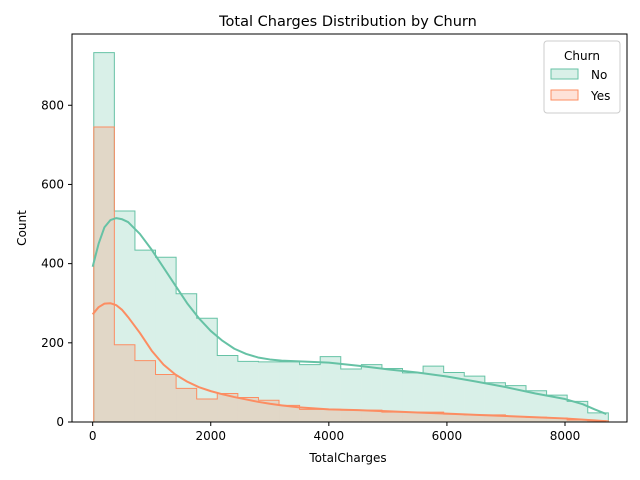 The width and height of the screenshot is (640, 480). What do you see at coordinates (599, 75) in the screenshot?
I see `legend-label-no: No` at bounding box center [599, 75].